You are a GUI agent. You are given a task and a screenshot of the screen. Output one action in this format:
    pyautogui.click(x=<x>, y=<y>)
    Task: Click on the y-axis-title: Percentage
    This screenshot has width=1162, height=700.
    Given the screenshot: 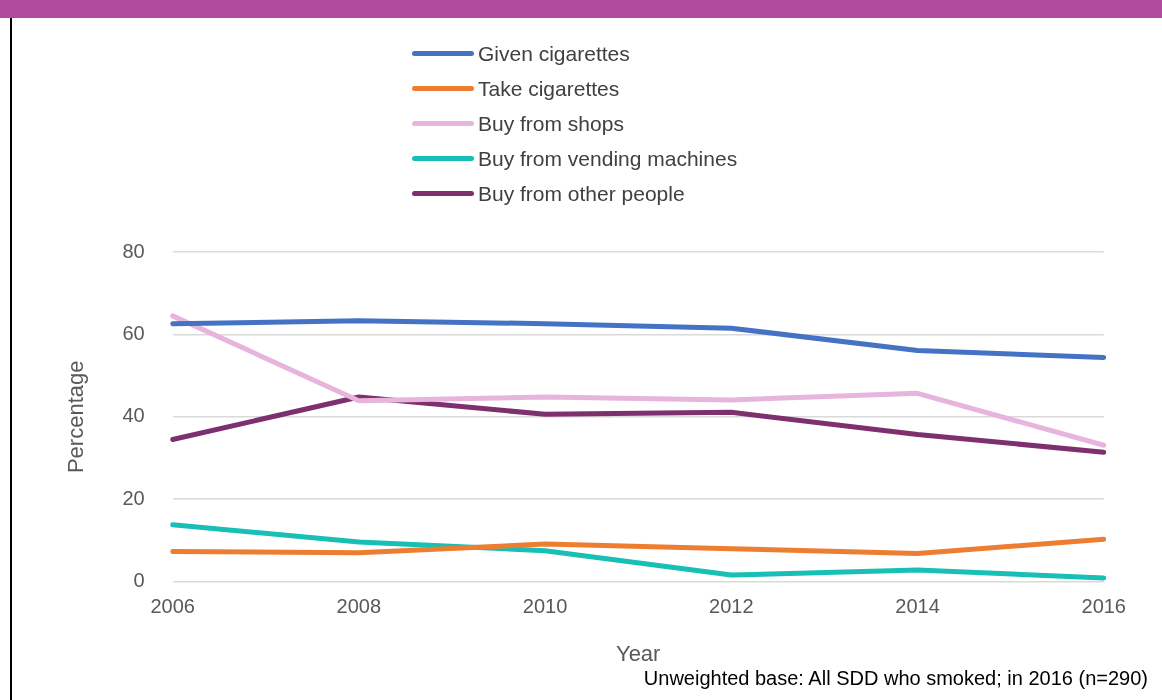 What is the action you would take?
    pyautogui.click(x=76, y=417)
    